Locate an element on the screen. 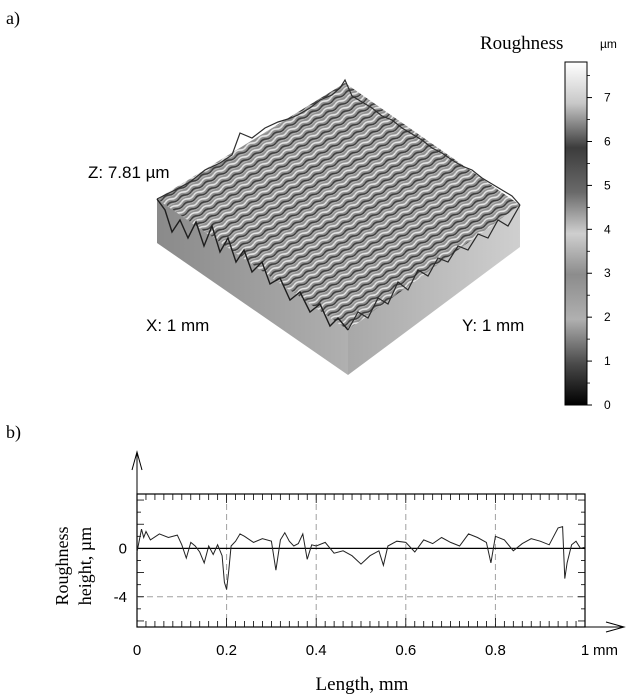 Image resolution: width=628 pixels, height=699 pixels. colorbar-tick-label: 0 is located at coordinates (607, 405).